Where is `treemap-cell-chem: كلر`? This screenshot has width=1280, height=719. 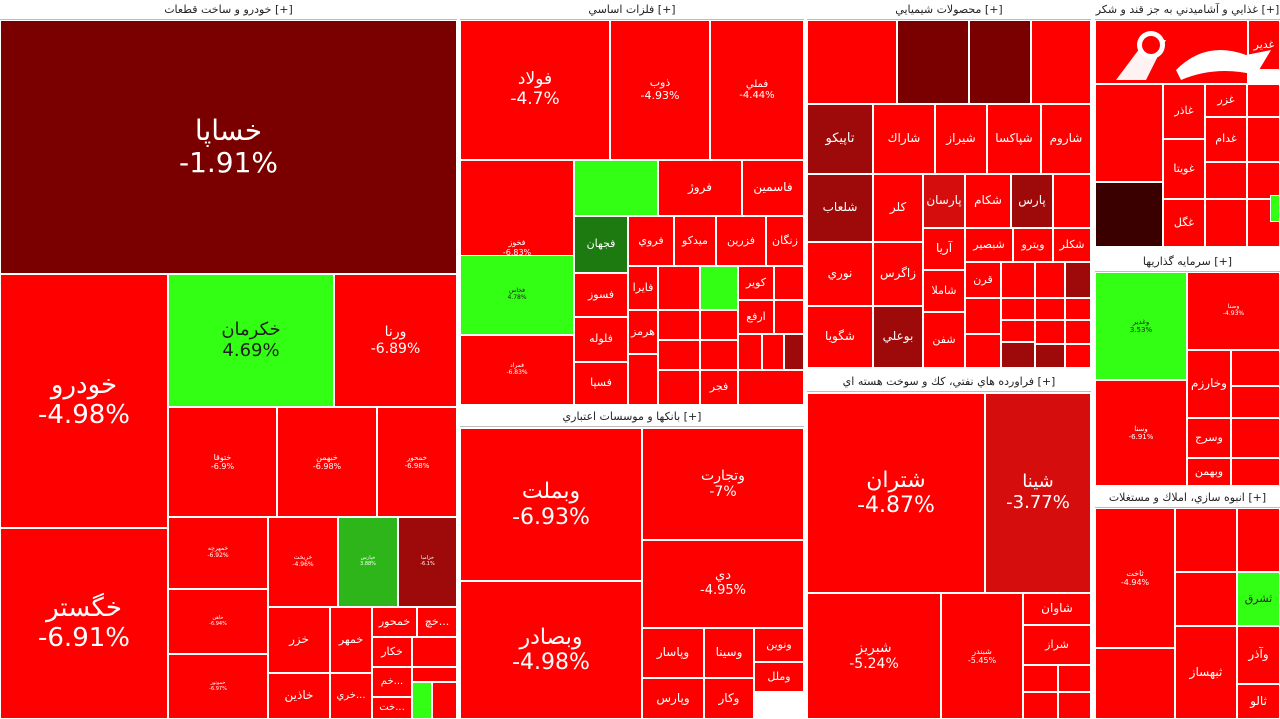 treemap-cell-chem: كلر is located at coordinates (898, 208).